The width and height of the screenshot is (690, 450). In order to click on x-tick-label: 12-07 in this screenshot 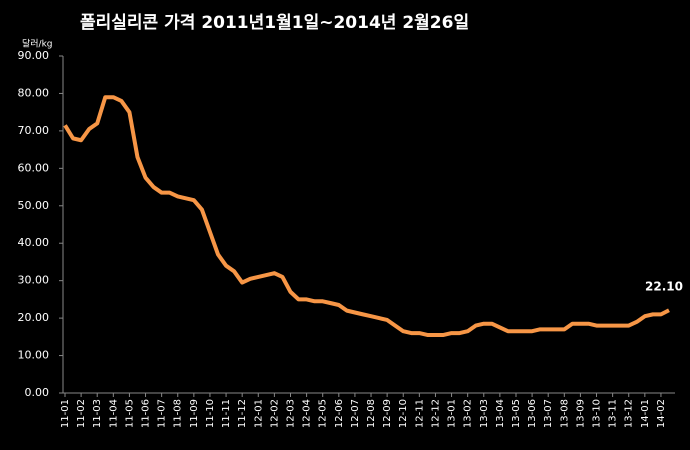, I will do `click(355, 413)`.